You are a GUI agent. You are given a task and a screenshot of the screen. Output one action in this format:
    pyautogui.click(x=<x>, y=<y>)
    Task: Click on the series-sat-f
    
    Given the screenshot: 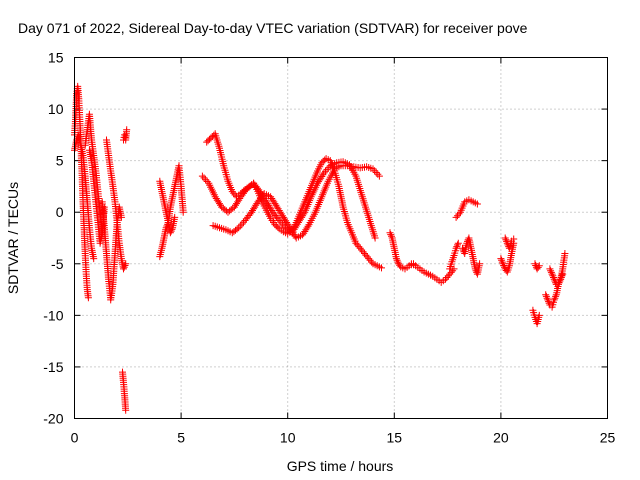 What is the action you would take?
    pyautogui.click(x=116, y=204)
    